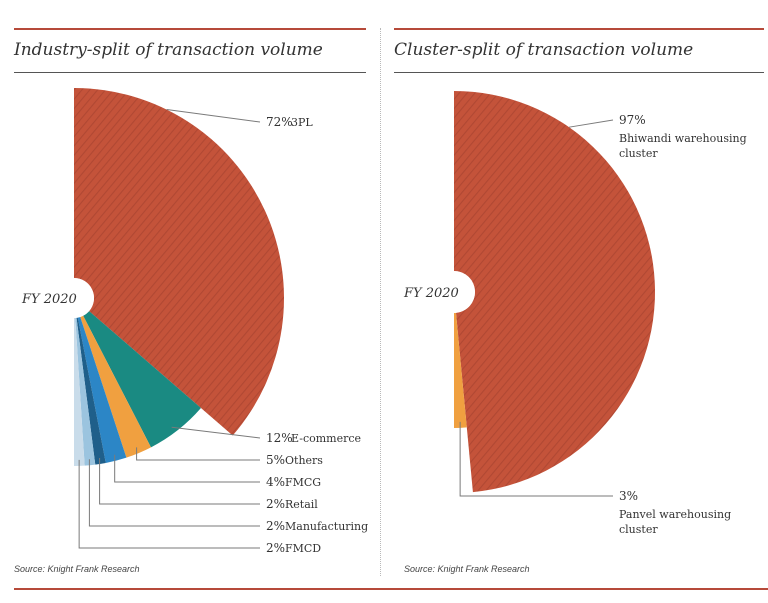 The image size is (768, 603). What do you see at coordinates (187, 468) in the screenshot?
I see `leader-line-fmcg` at bounding box center [187, 468].